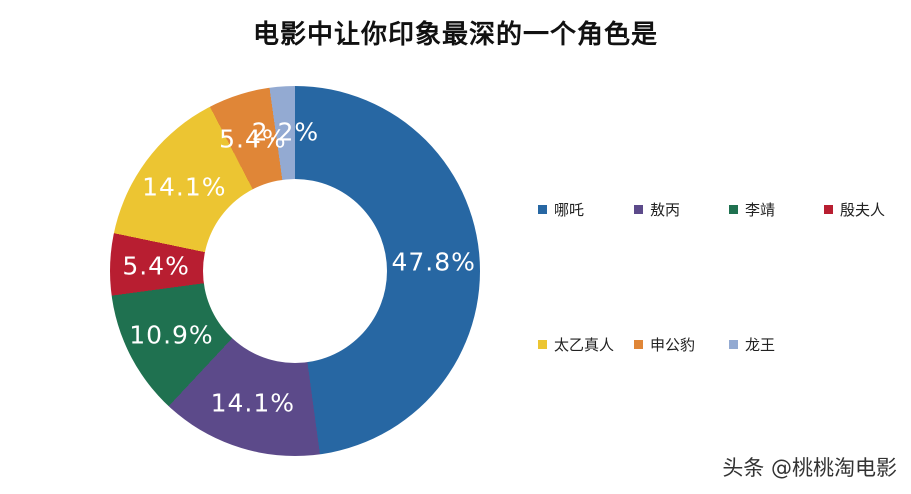 The image size is (911, 494). I want to click on legend-item-nezha: 哪吒, so click(561, 209).